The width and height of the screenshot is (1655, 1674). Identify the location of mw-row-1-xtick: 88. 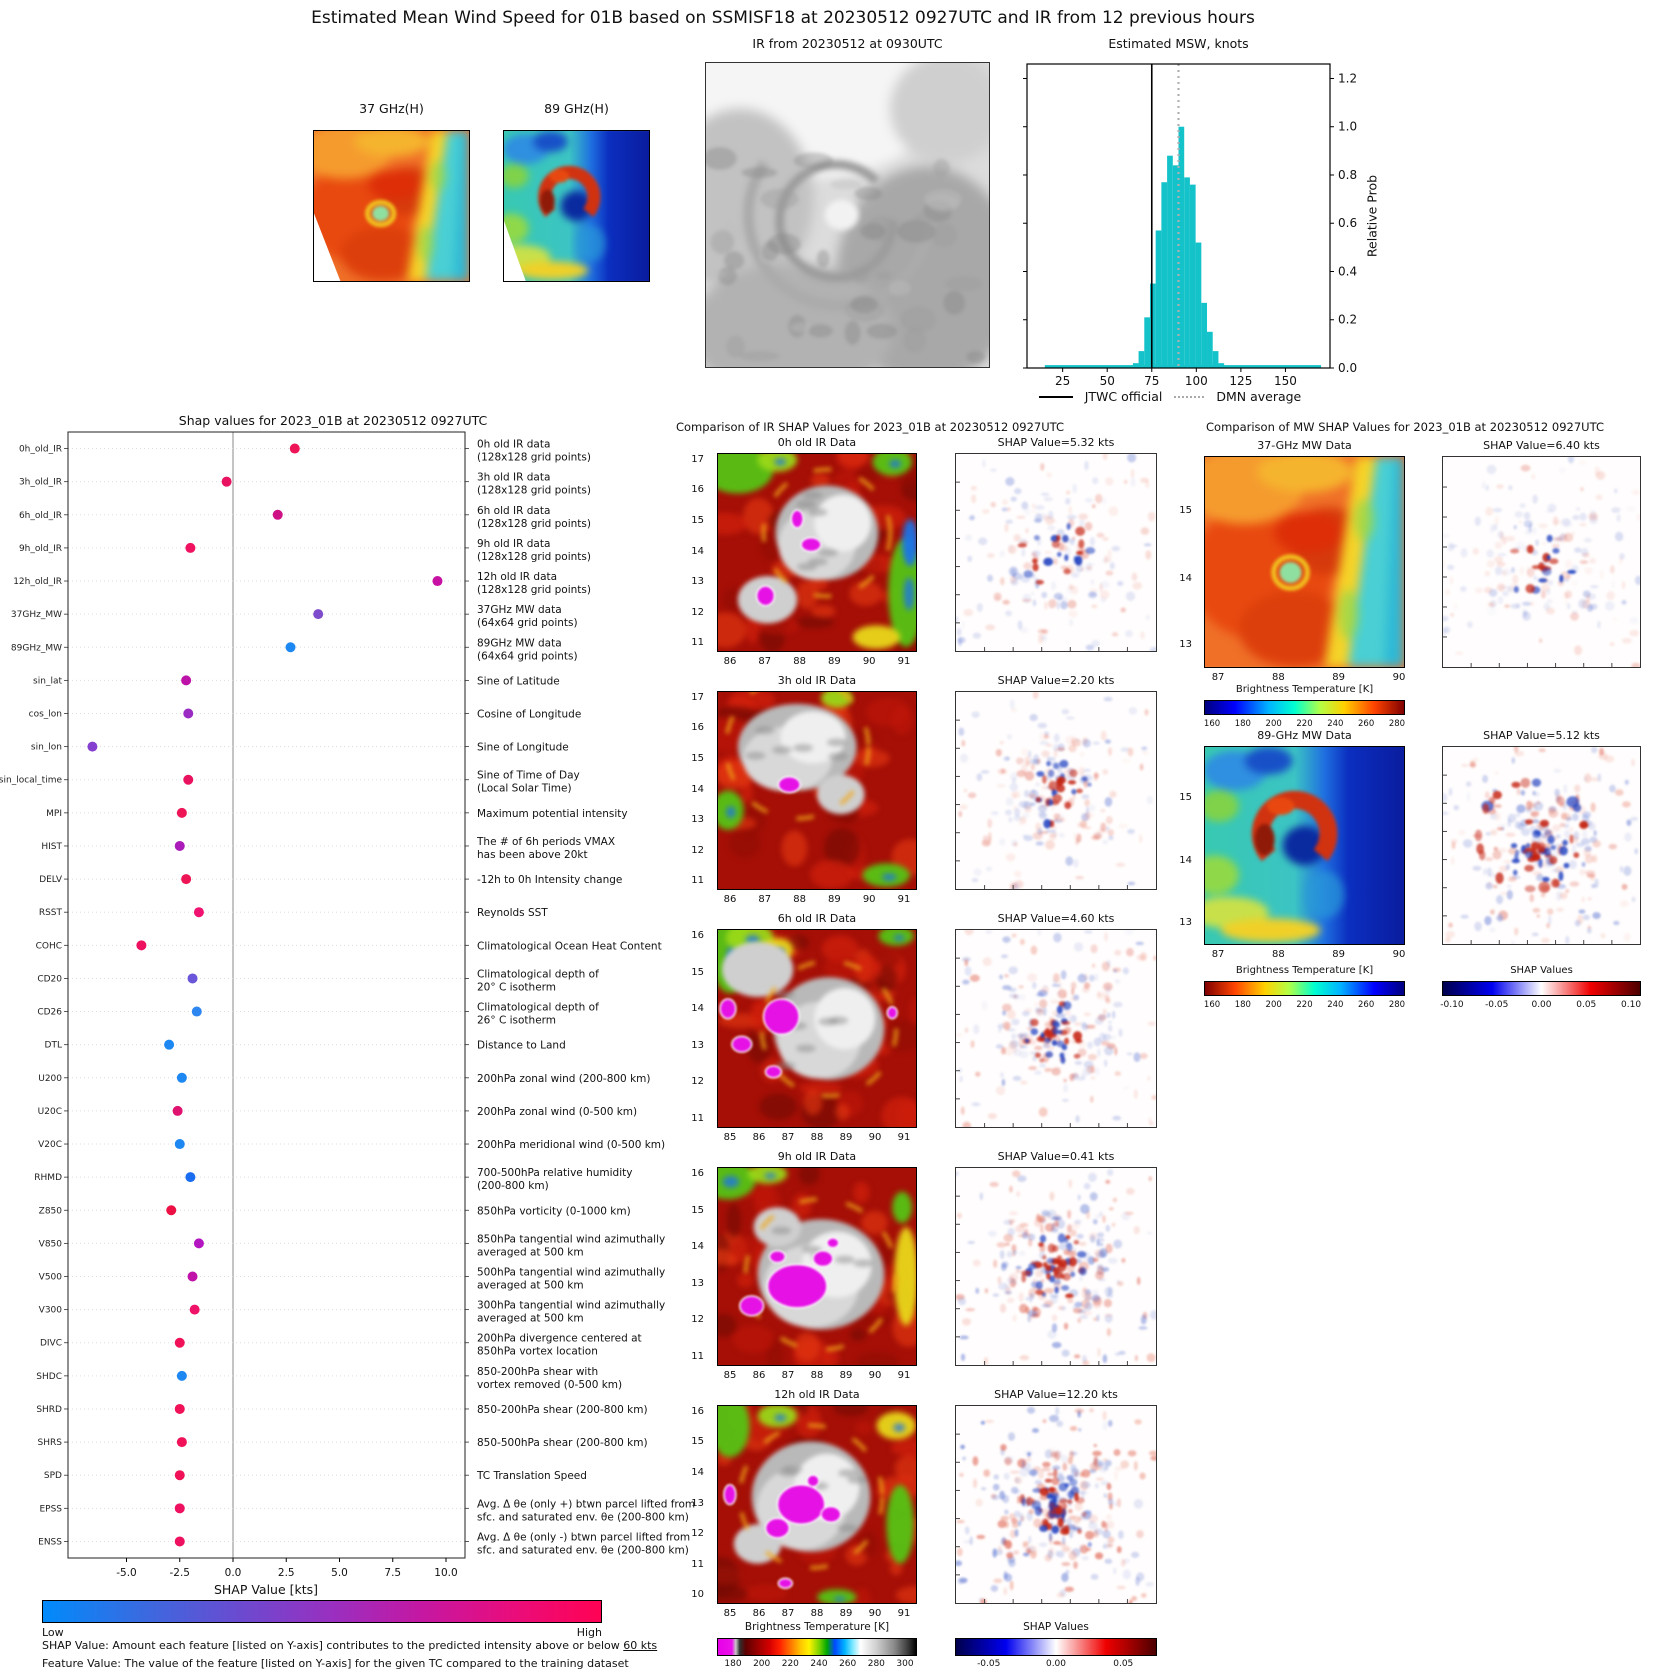
(1278, 954).